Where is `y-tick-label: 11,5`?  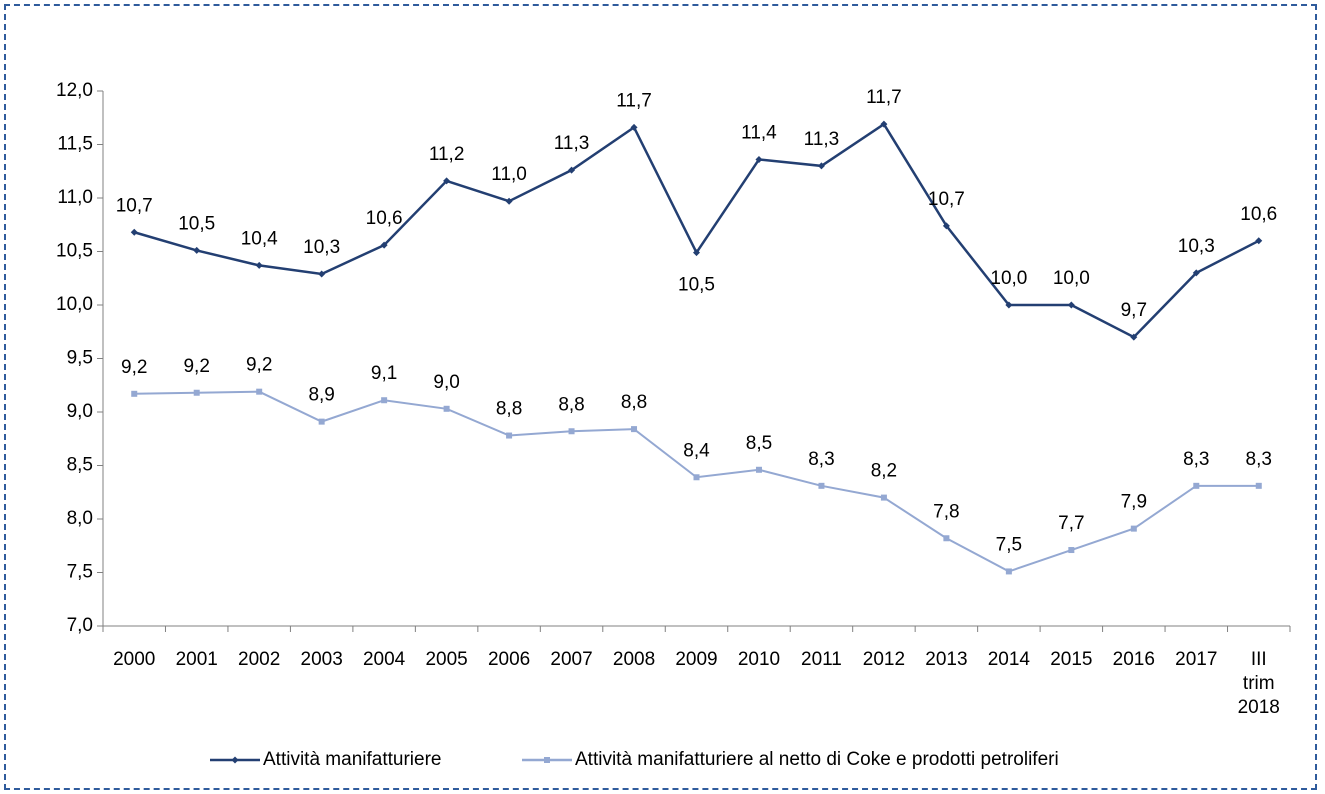 y-tick-label: 11,5 is located at coordinates (75, 144).